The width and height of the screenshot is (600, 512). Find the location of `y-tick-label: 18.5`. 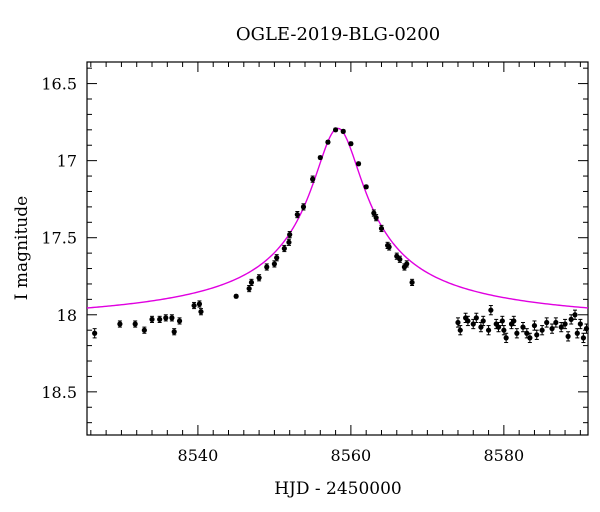

y-tick-label: 18.5 is located at coordinates (59, 392).